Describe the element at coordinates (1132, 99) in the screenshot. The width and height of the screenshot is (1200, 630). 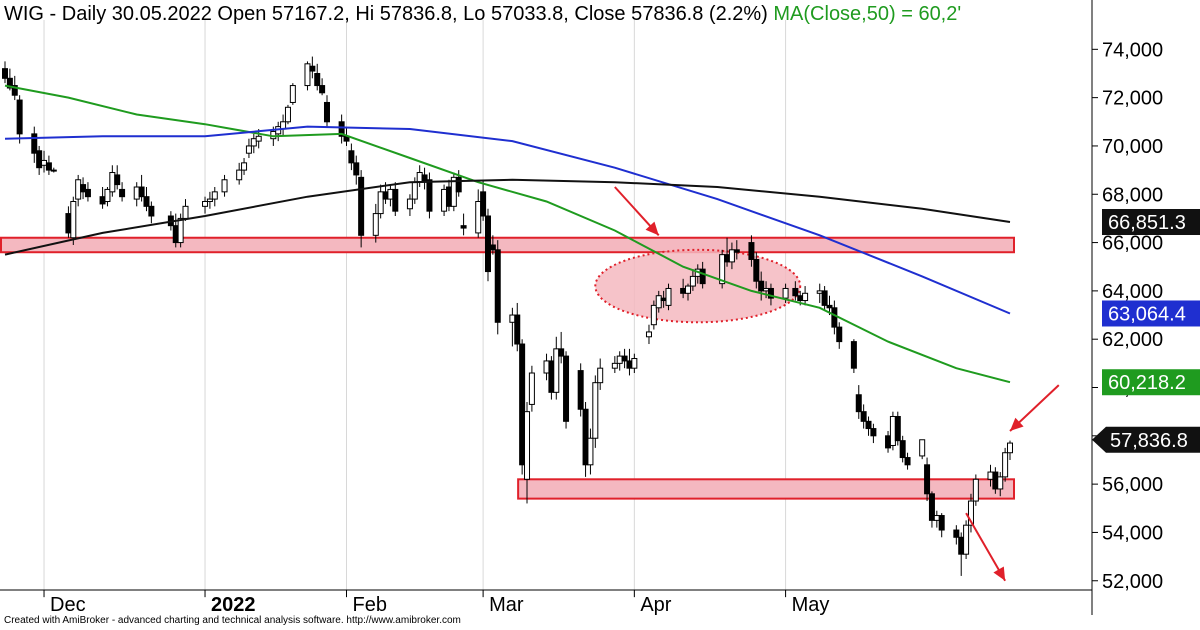
I see `y-tick-label: 72,000` at that location.